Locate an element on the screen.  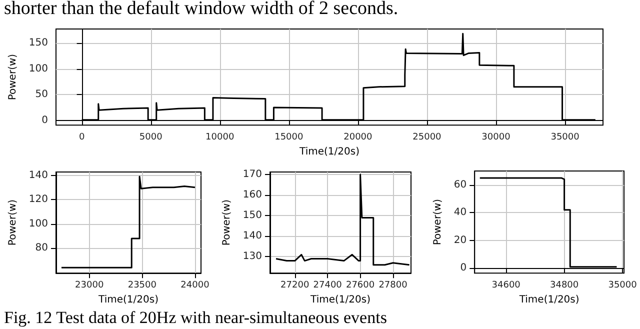
y-tick-label: 130 is located at coordinates (252, 256).